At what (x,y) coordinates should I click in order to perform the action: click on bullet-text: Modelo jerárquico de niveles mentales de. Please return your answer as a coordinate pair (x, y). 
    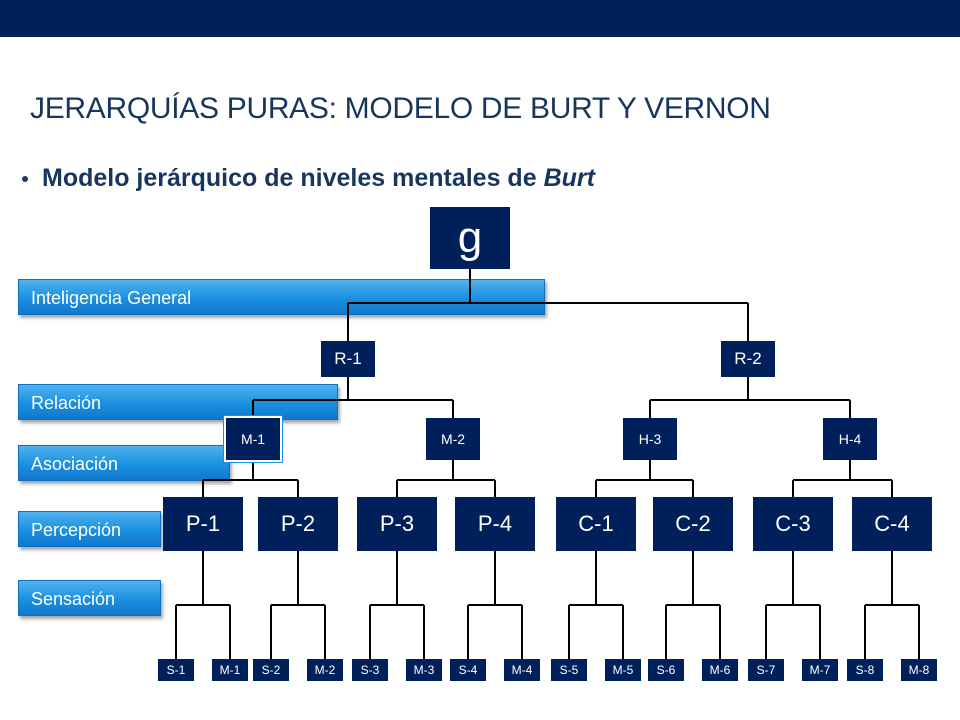
    Looking at the image, I should click on (293, 178).